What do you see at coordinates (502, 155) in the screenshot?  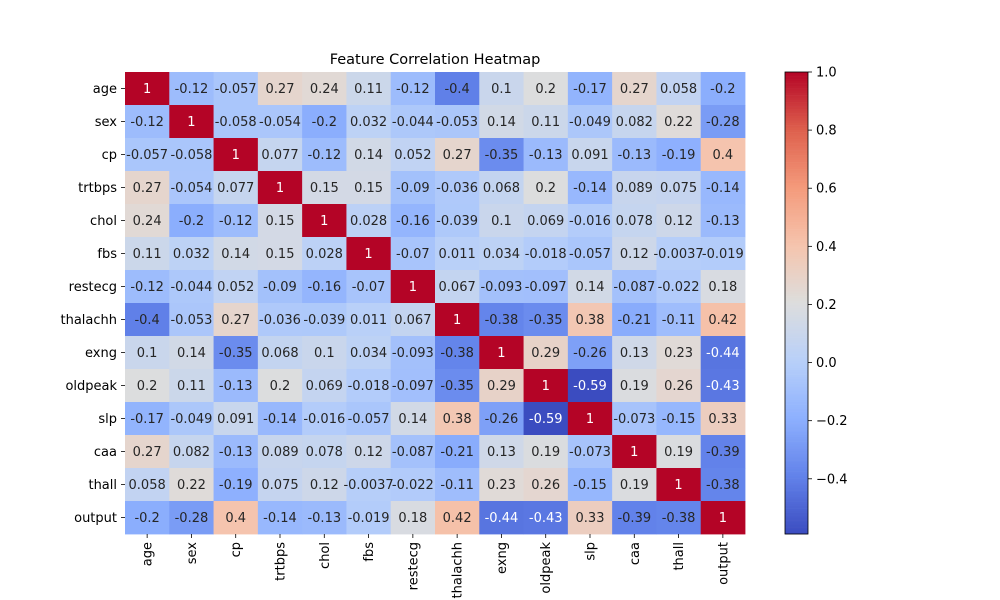 I see `cell-annotation: -0.35` at bounding box center [502, 155].